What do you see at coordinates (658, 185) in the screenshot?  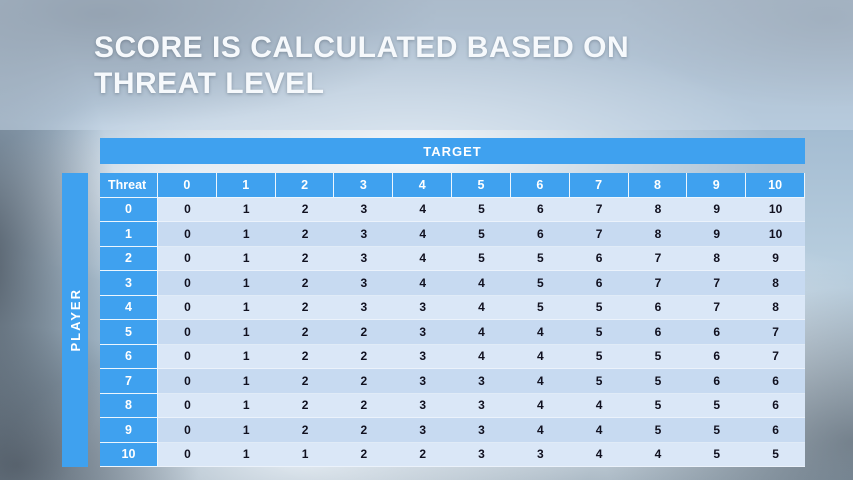 I see `target-col-header: 8` at bounding box center [658, 185].